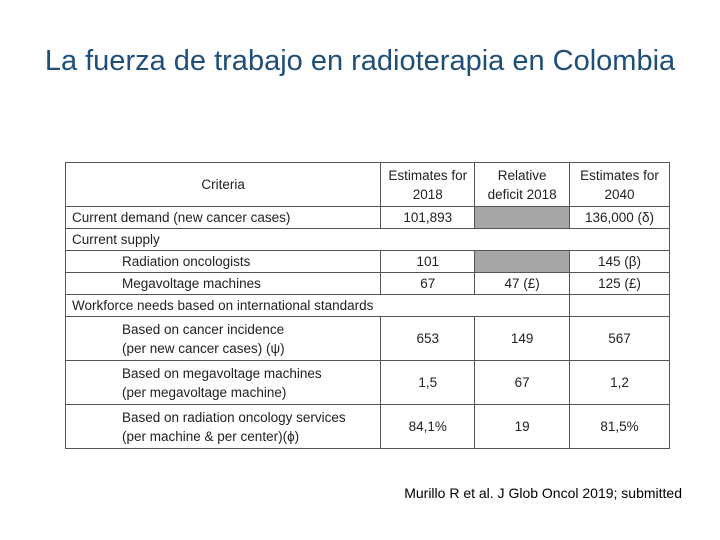  I want to click on row-label-line1: Based on megavoltage machines, so click(222, 373).